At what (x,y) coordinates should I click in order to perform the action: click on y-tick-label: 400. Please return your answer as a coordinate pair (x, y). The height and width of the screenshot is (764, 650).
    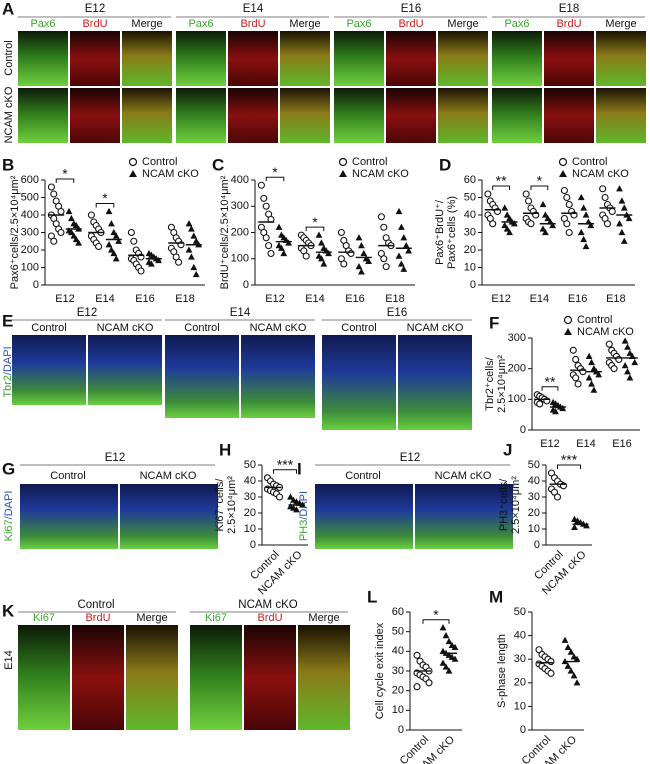
    Looking at the image, I should click on (30, 215).